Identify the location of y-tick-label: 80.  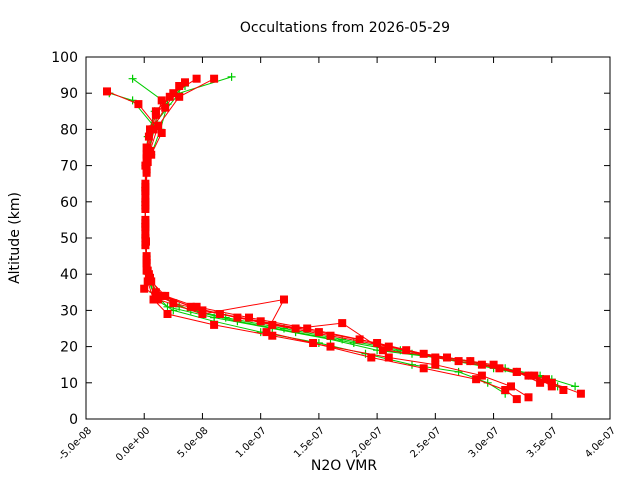
(69, 130).